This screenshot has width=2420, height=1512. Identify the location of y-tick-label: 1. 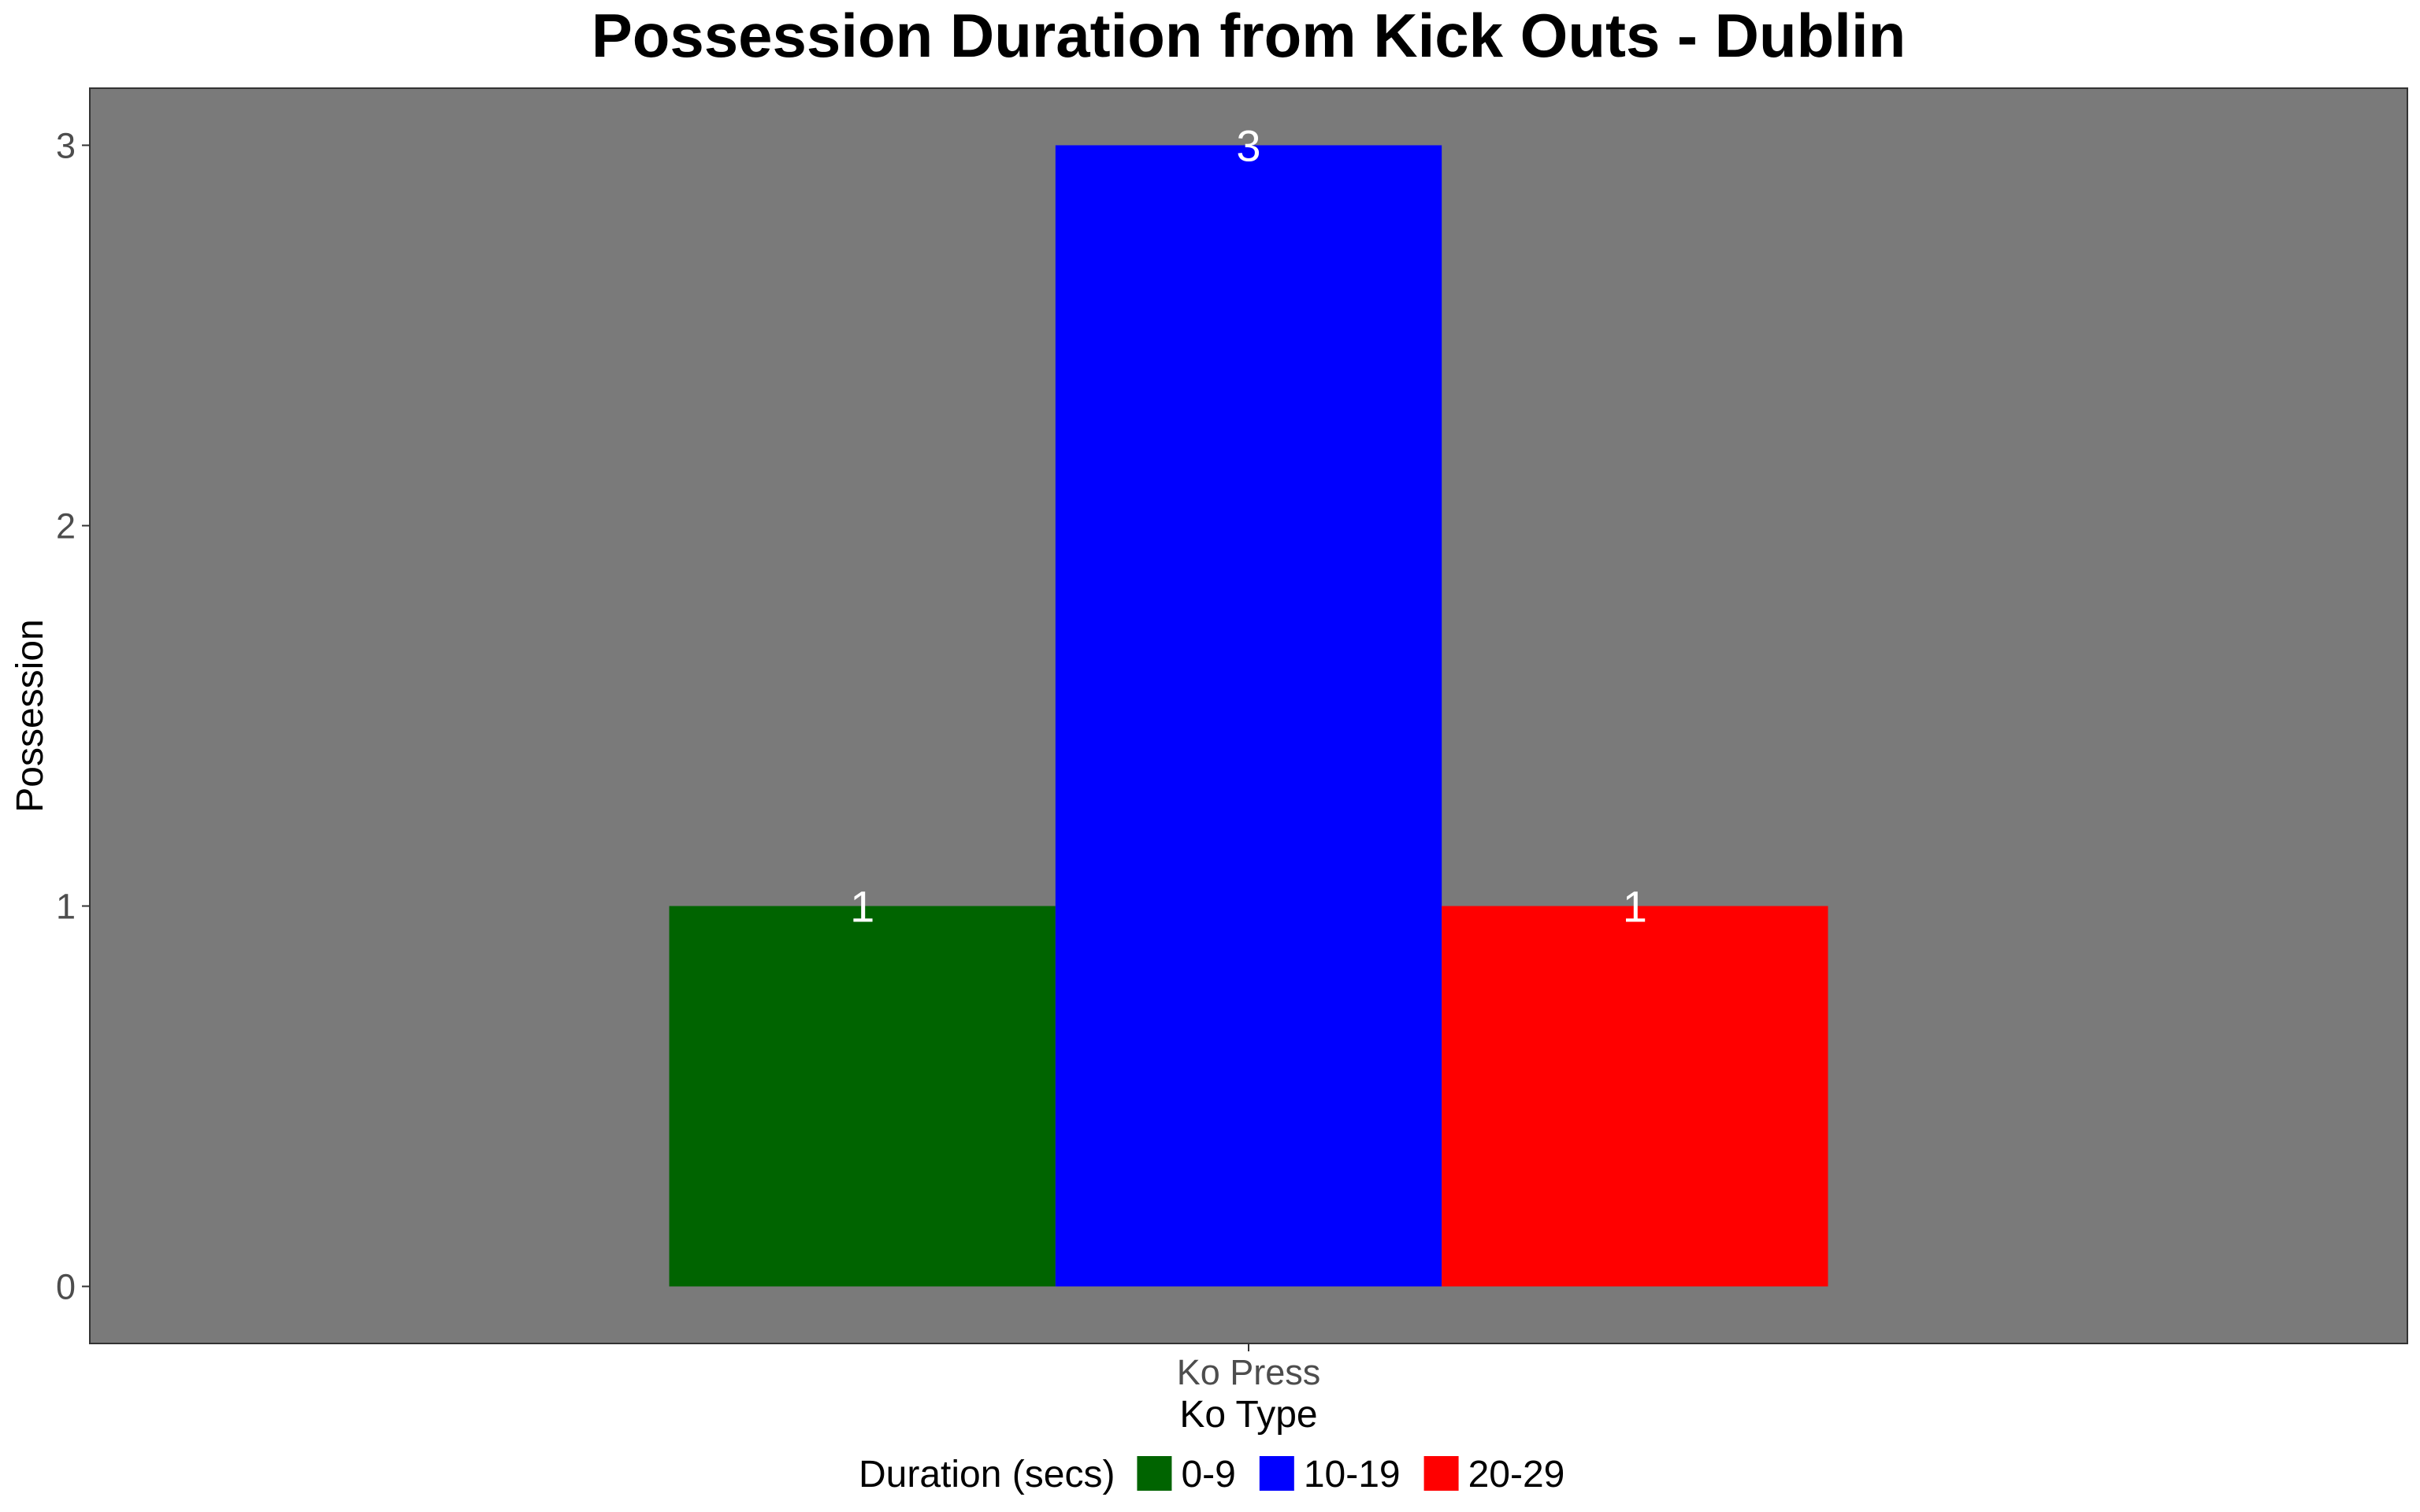
(66, 907).